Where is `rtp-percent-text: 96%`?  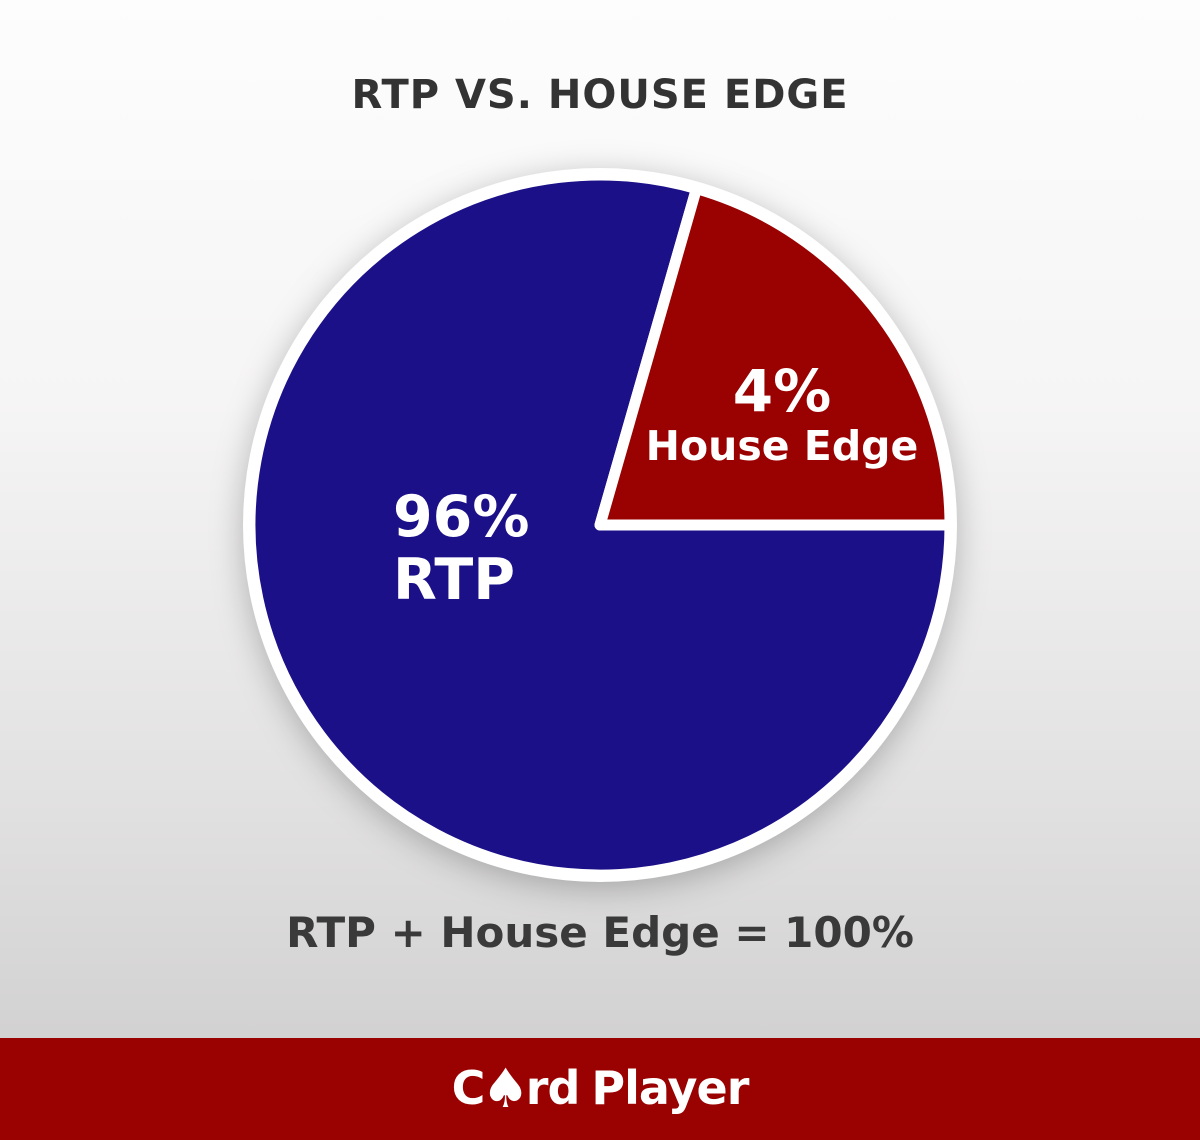 rtp-percent-text: 96% is located at coordinates (461, 517).